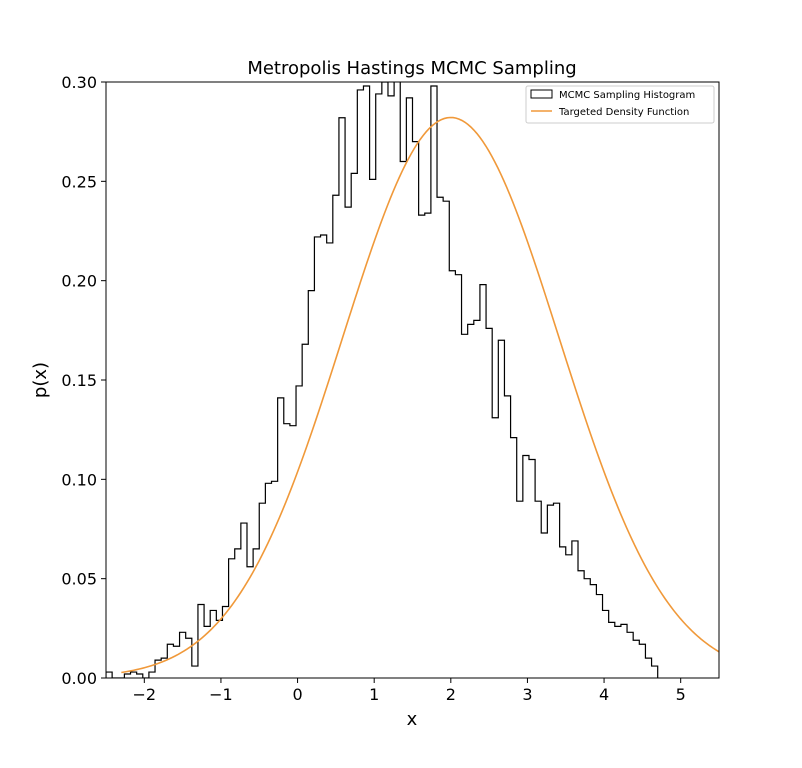 The image size is (802, 768). Describe the element at coordinates (79, 281) in the screenshot. I see `y-tick-label: 0.20` at that location.